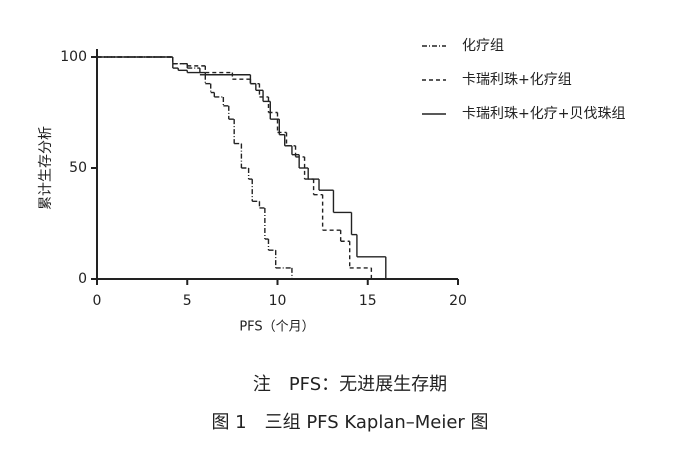  Describe the element at coordinates (276, 327) in the screenshot. I see `x-axis-label: PFS（个月）` at that location.